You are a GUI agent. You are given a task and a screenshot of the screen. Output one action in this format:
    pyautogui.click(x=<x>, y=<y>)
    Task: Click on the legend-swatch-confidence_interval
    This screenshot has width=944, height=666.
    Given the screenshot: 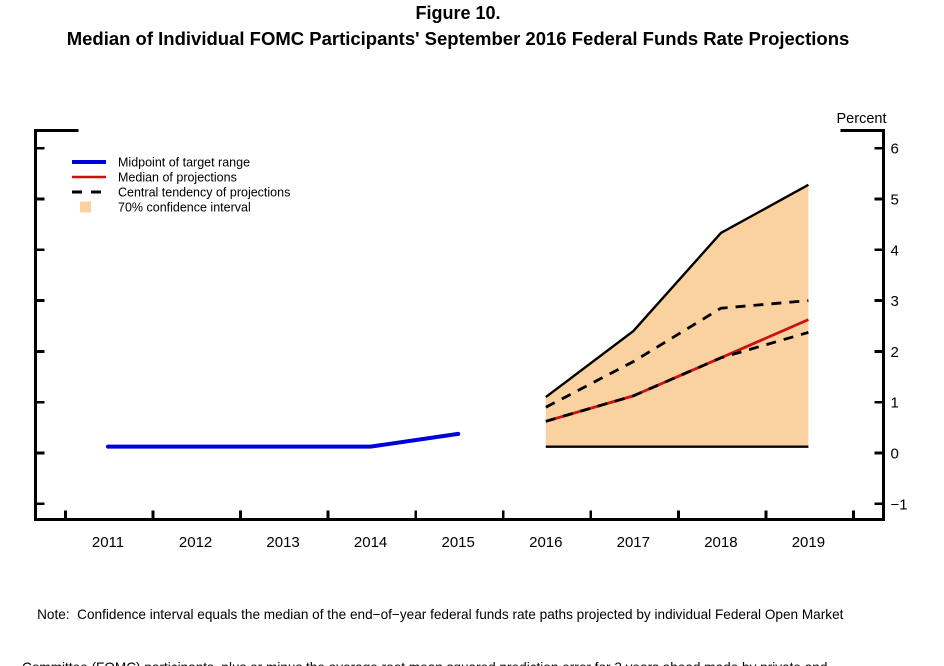 What is the action you would take?
    pyautogui.click(x=85, y=207)
    